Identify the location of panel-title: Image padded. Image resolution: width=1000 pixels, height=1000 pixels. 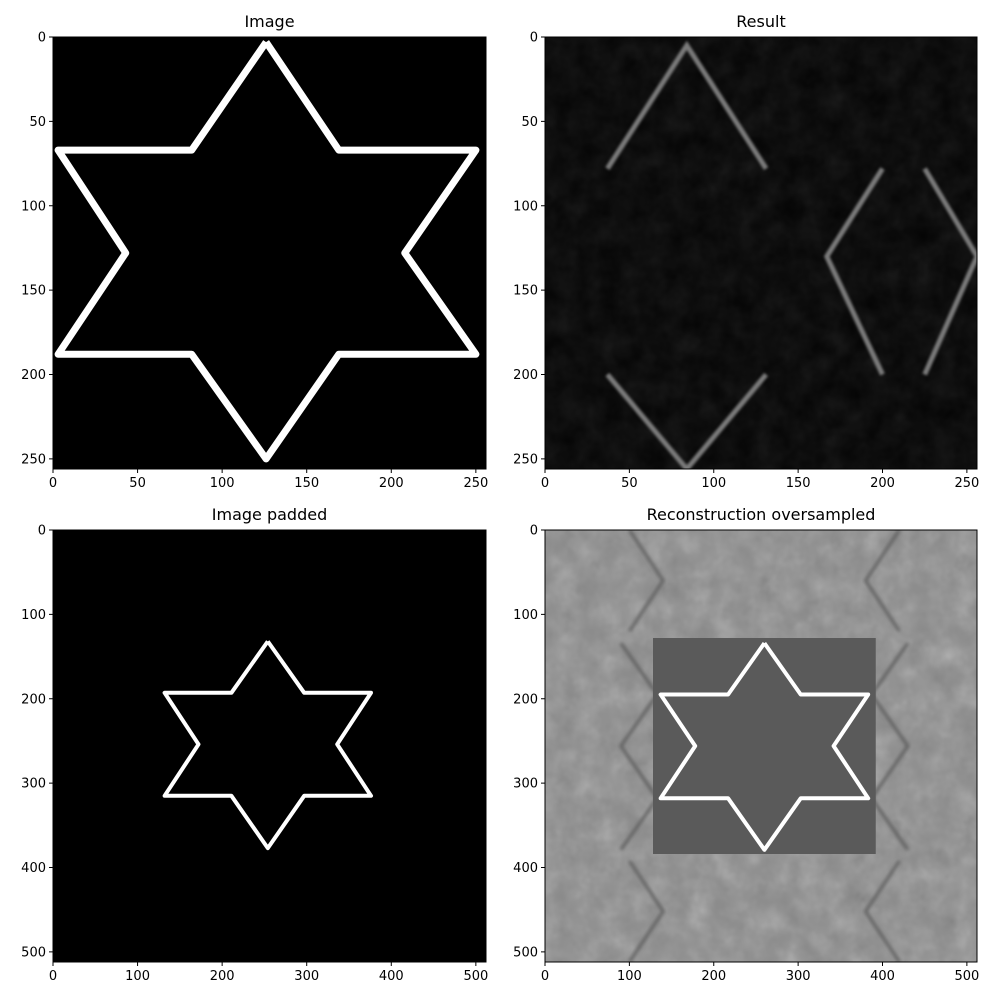
(269, 514).